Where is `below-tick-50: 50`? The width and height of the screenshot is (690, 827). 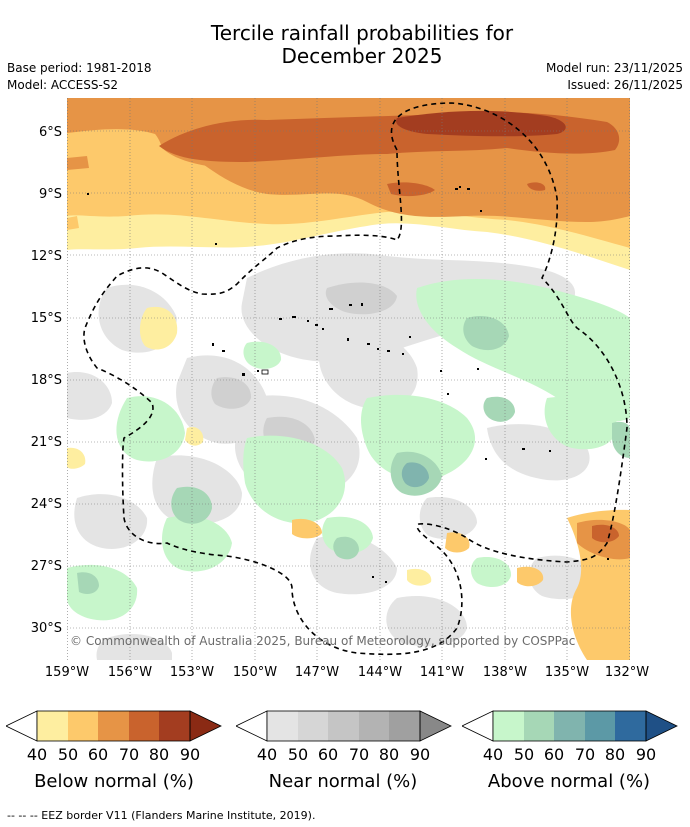 below-tick-50: 50 is located at coordinates (68, 754).